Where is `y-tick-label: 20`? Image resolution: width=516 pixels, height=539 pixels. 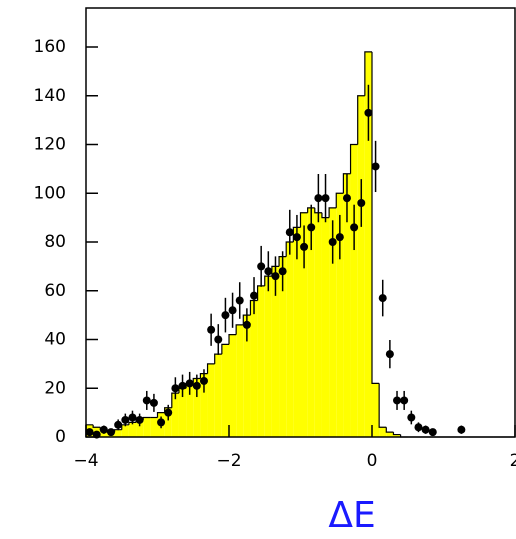
y-tick-label: 20 is located at coordinates (55, 388).